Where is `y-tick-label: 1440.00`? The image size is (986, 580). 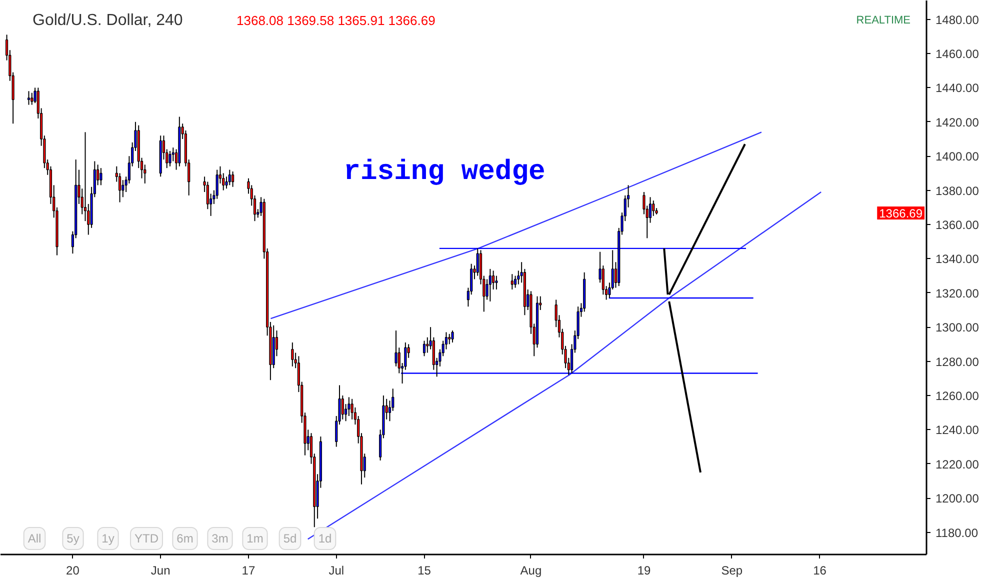
y-tick-label: 1440.00 is located at coordinates (958, 88).